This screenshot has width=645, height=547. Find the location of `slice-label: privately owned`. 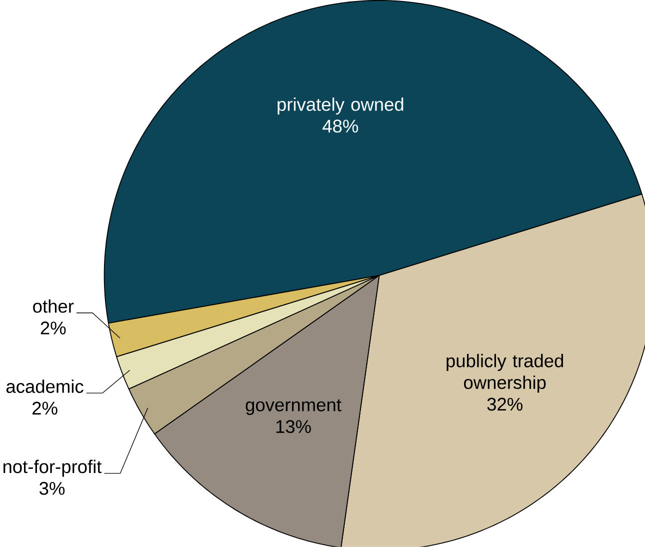

slice-label: privately owned is located at coordinates (341, 106).